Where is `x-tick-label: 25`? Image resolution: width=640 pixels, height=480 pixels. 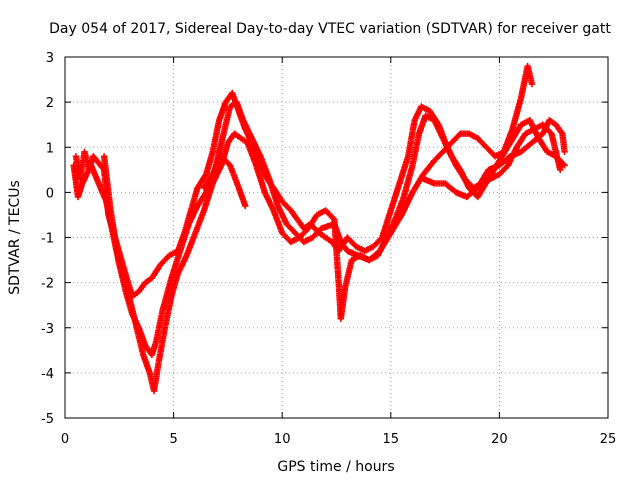
x-tick-label: 25 is located at coordinates (608, 439).